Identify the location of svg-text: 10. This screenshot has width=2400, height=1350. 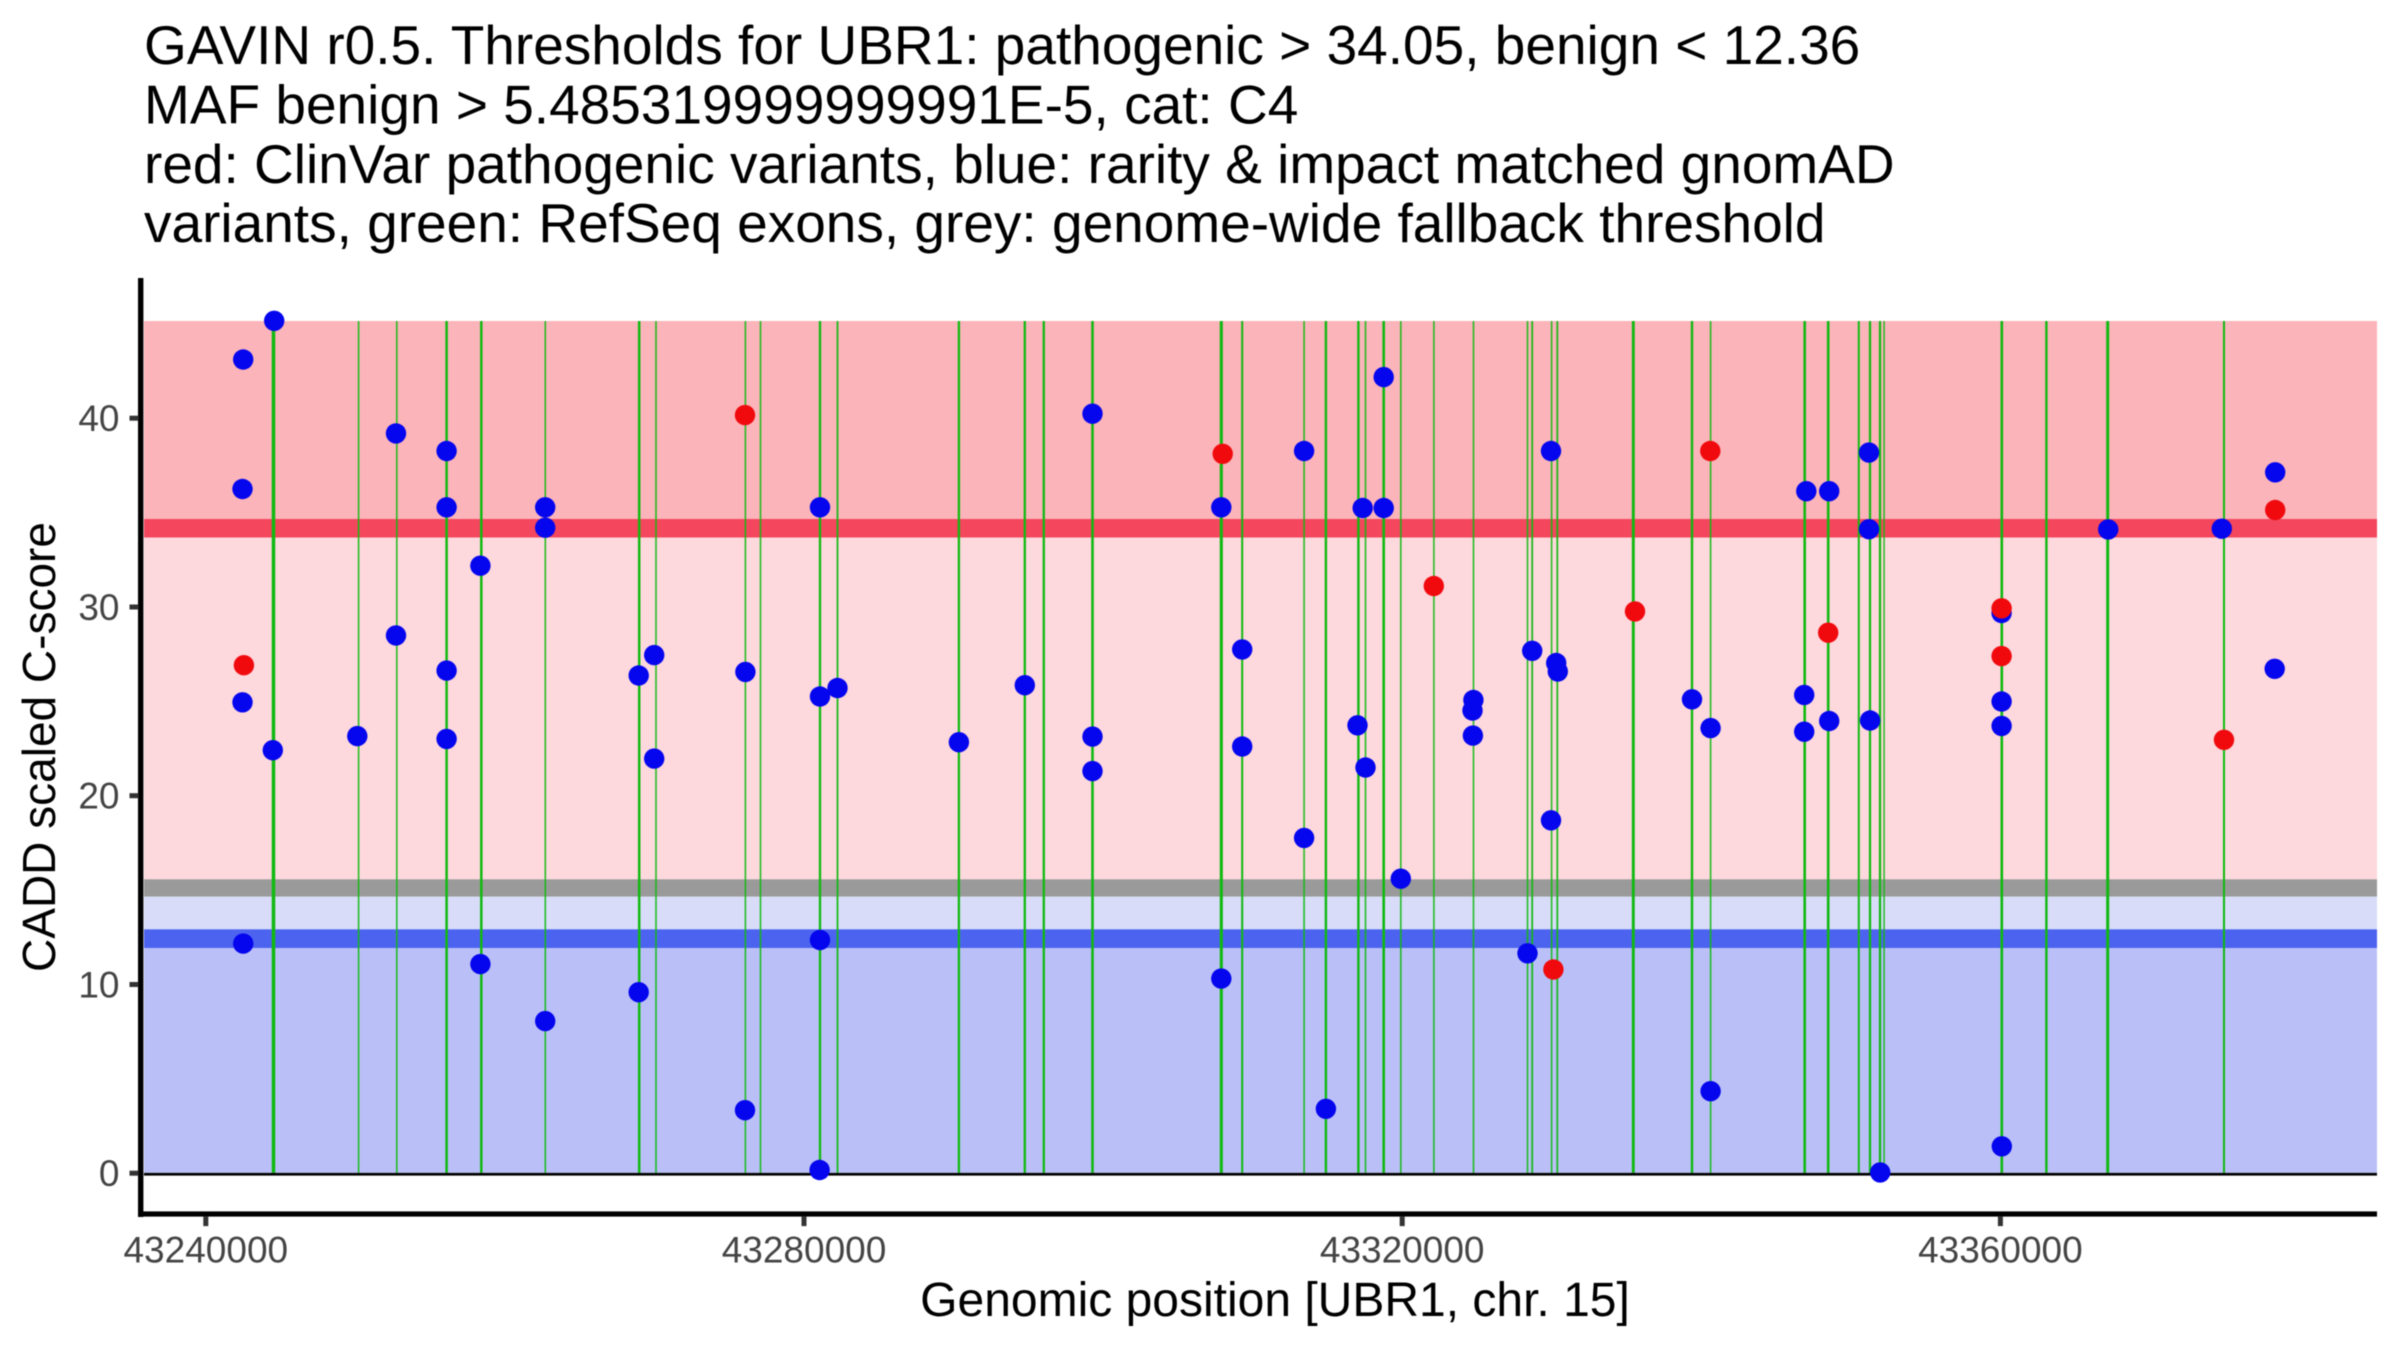
(98, 985).